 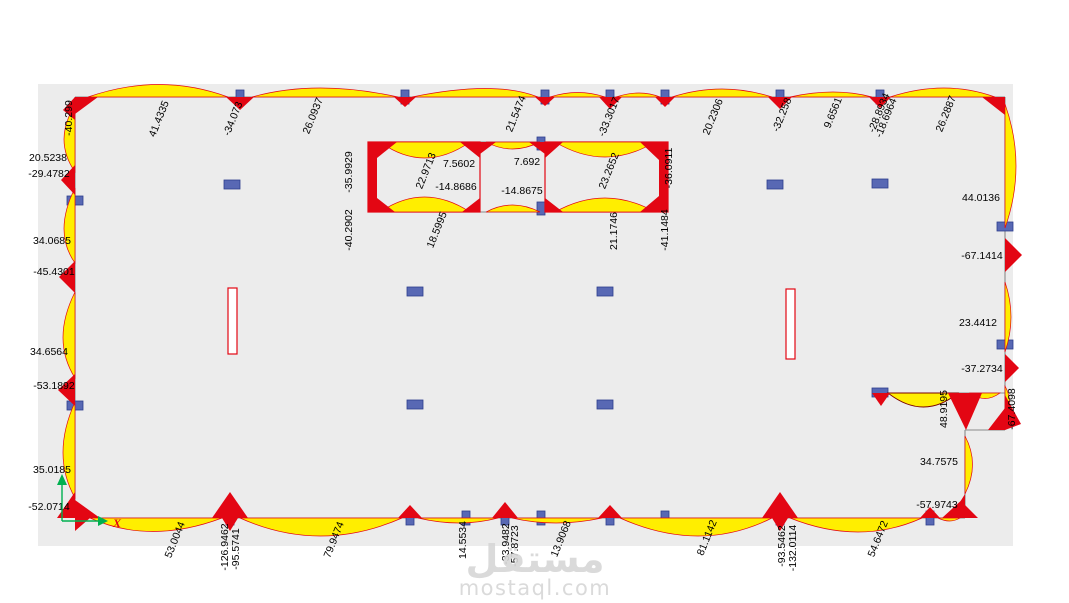 What do you see at coordinates (506, 544) in the screenshot?
I see `moment-value-label: -33.9482` at bounding box center [506, 544].